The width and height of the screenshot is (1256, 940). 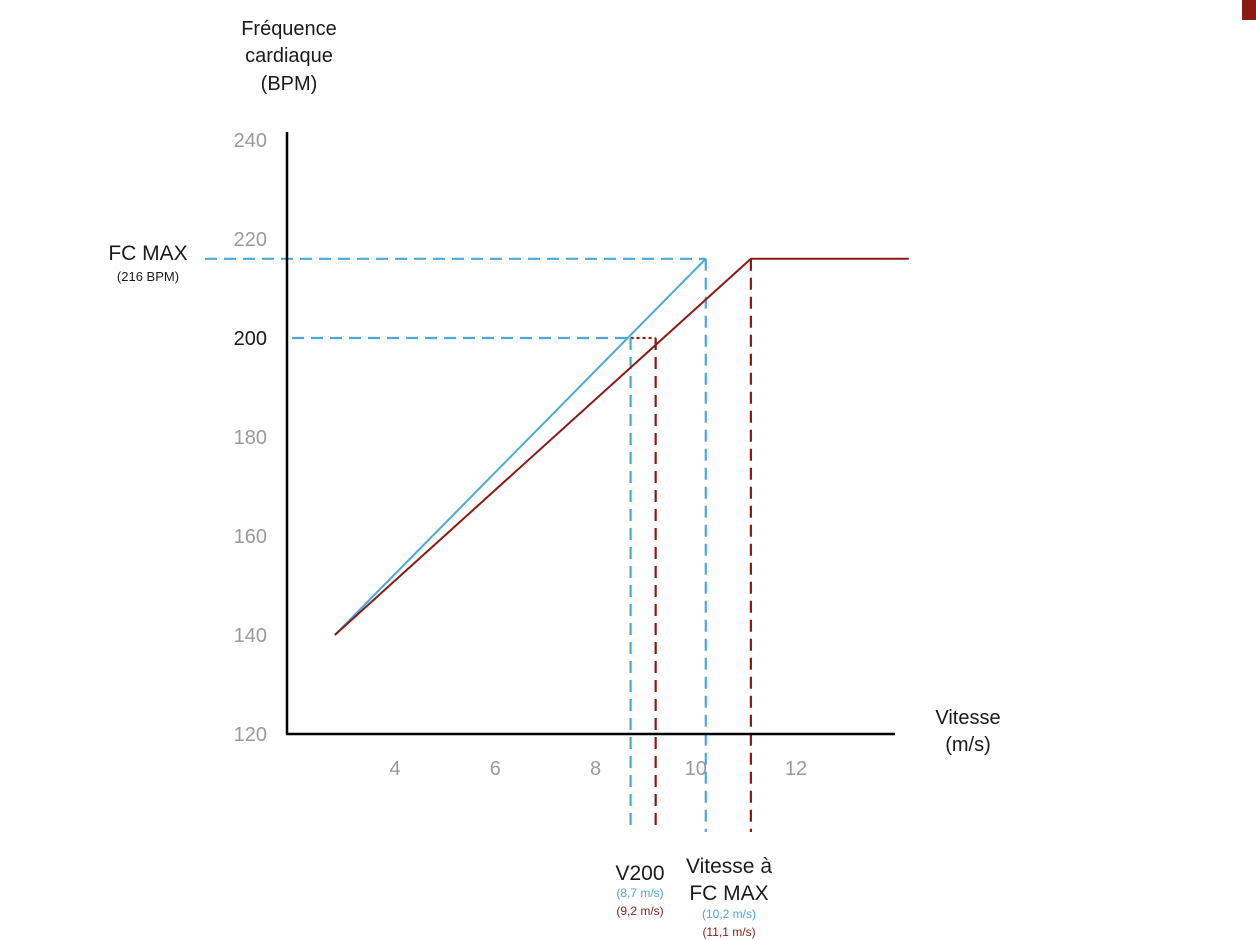 I want to click on fc-max-label: FC MAX, so click(x=147, y=253).